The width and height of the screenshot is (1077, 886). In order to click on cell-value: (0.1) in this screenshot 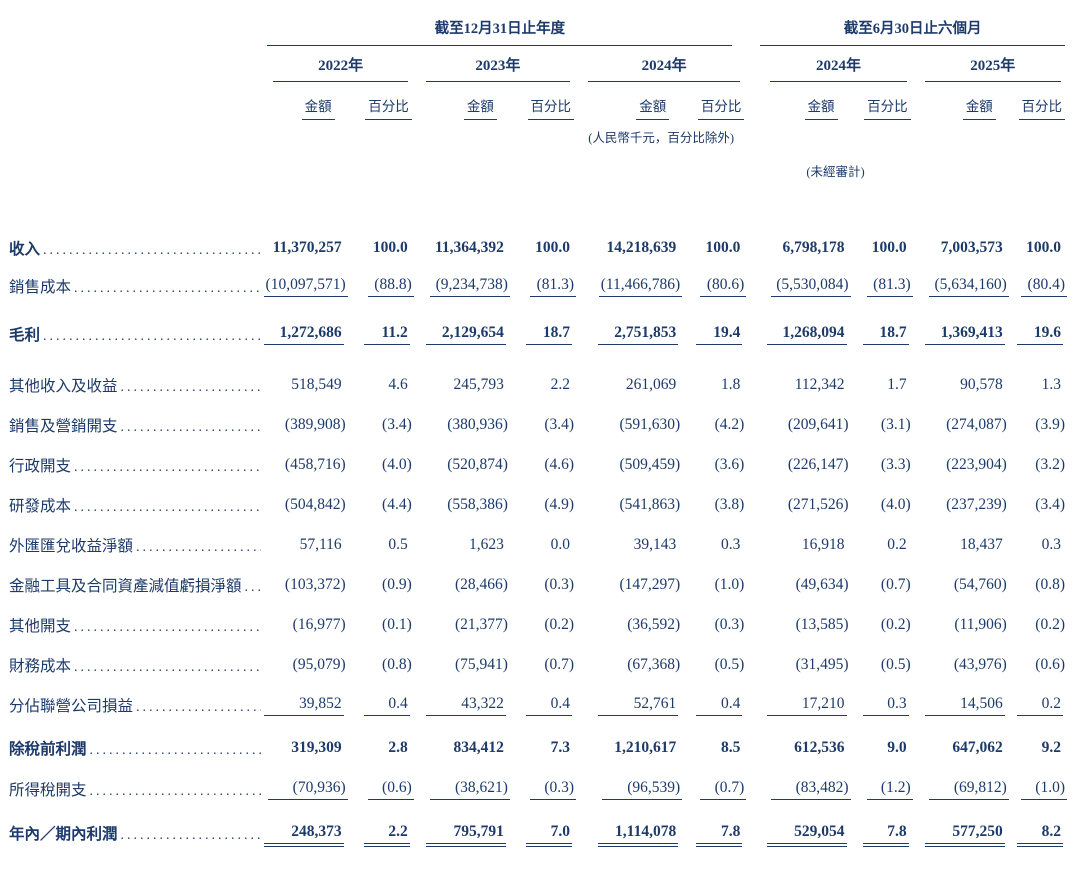, I will do `click(397, 624)`.